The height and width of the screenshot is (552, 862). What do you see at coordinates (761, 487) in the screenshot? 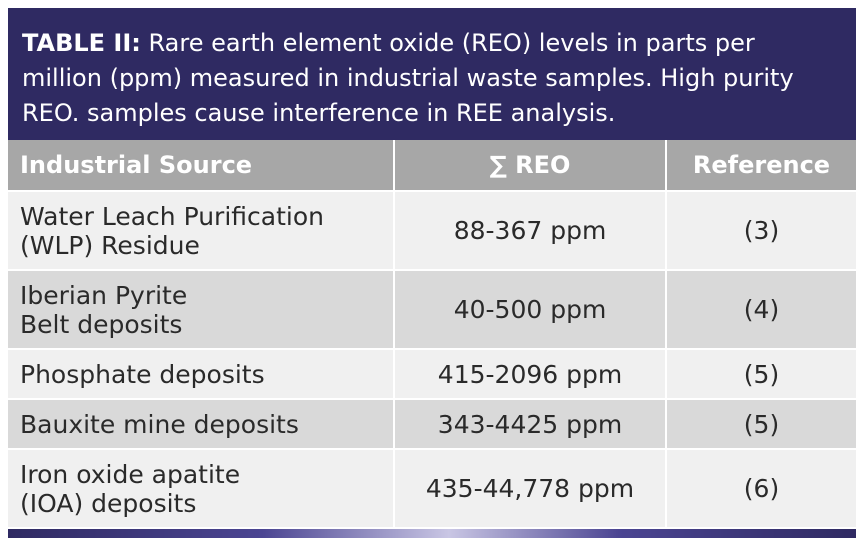
I see `reference-cell: (6)` at bounding box center [761, 487].